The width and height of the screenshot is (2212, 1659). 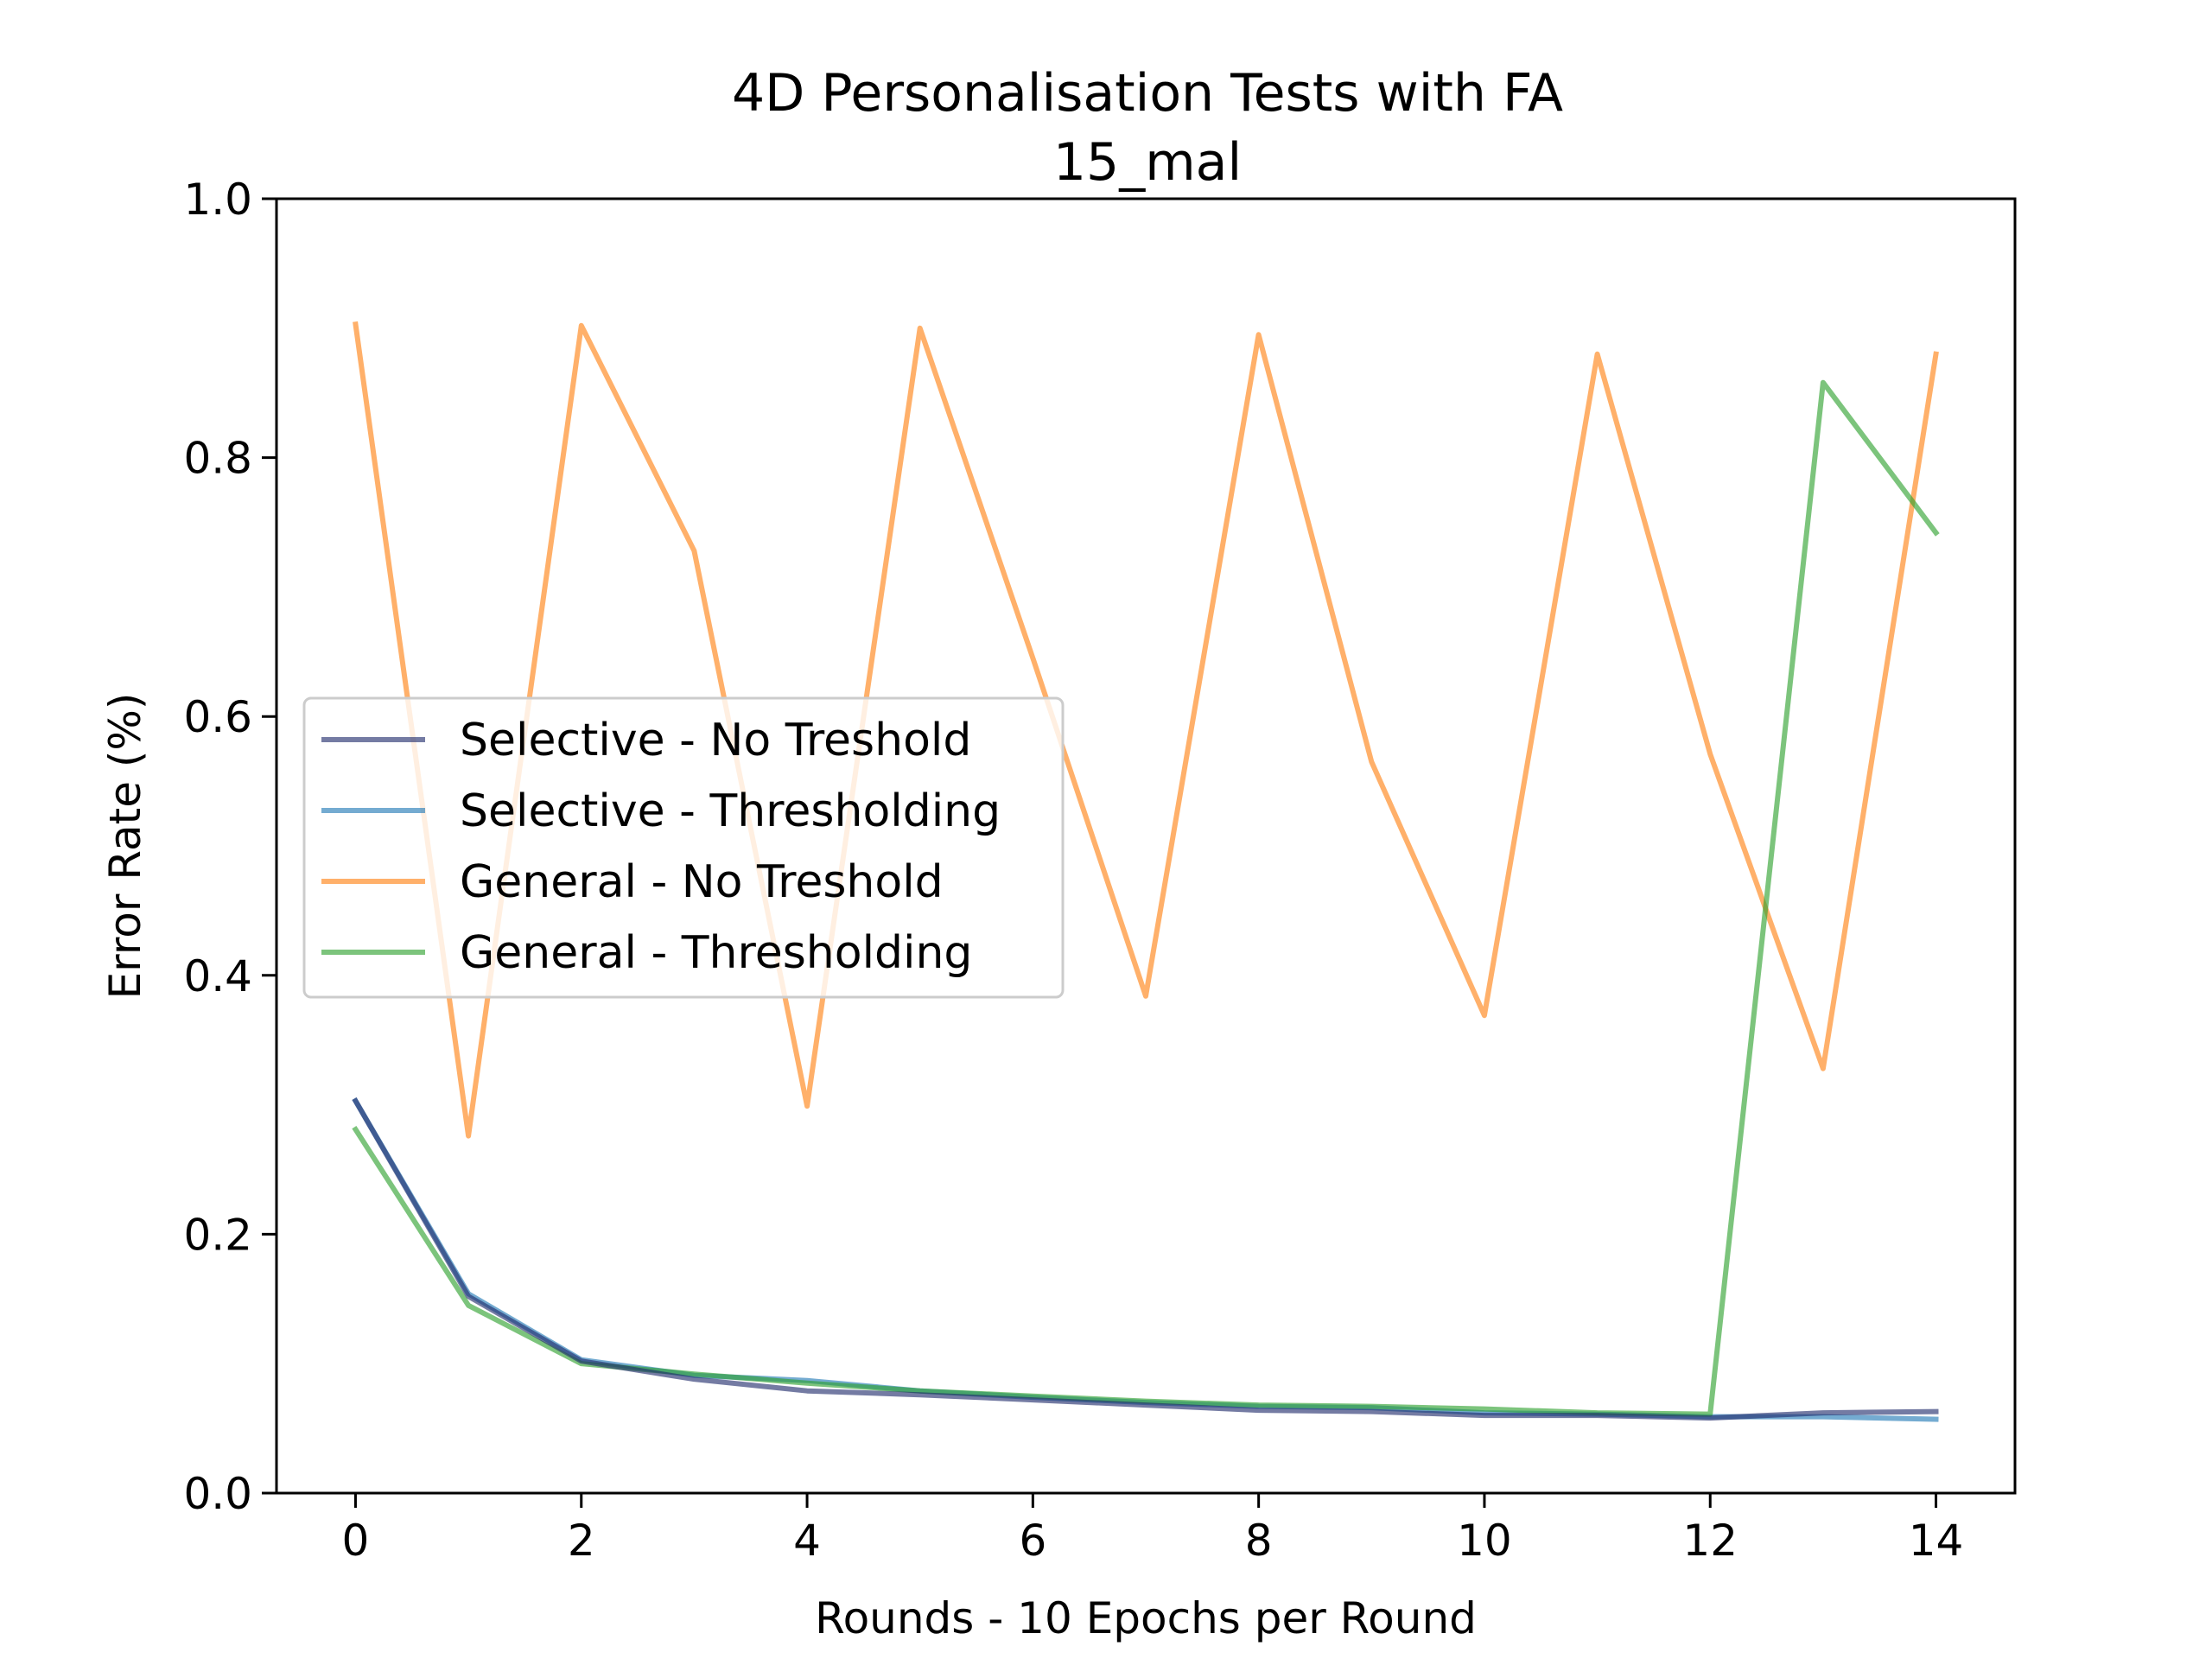 I want to click on y-tick-label: 0.0, so click(x=217, y=1494).